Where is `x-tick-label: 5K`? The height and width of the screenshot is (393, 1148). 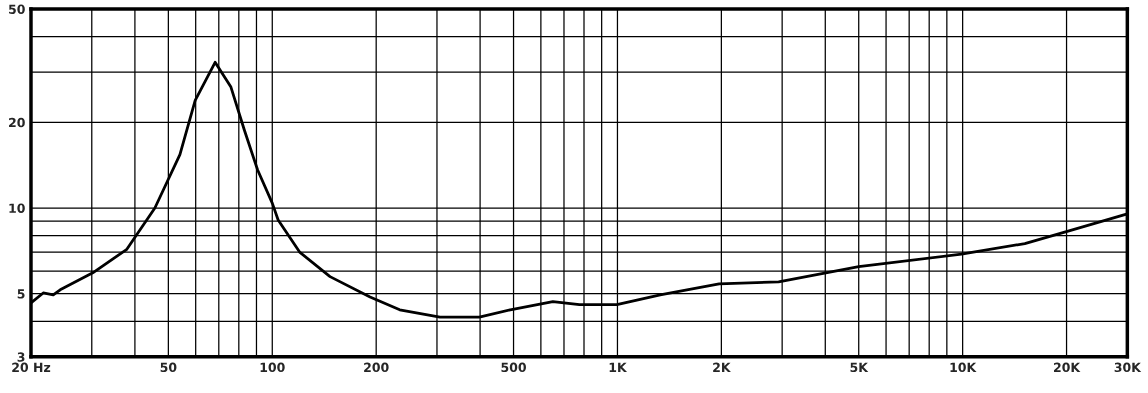 x-tick-label: 5K is located at coordinates (859, 367).